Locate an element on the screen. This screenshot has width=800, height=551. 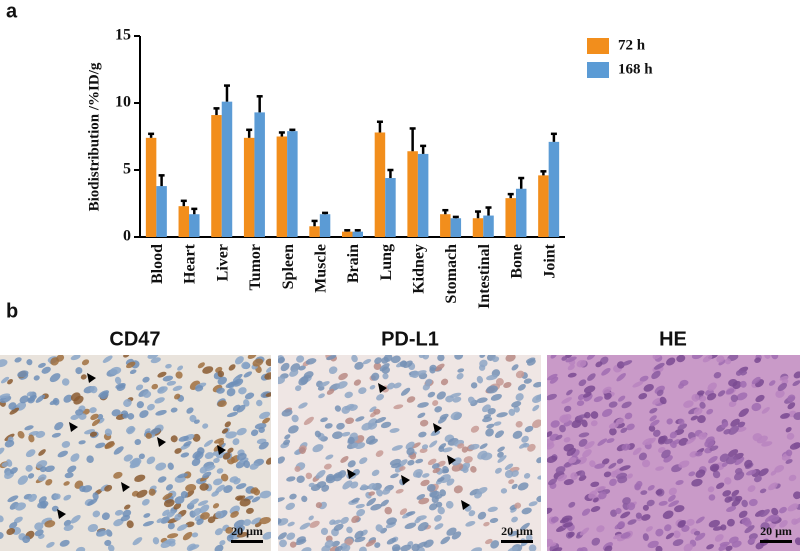
y-axis-label: Biodistribution /%ID/g is located at coordinates (94, 136).